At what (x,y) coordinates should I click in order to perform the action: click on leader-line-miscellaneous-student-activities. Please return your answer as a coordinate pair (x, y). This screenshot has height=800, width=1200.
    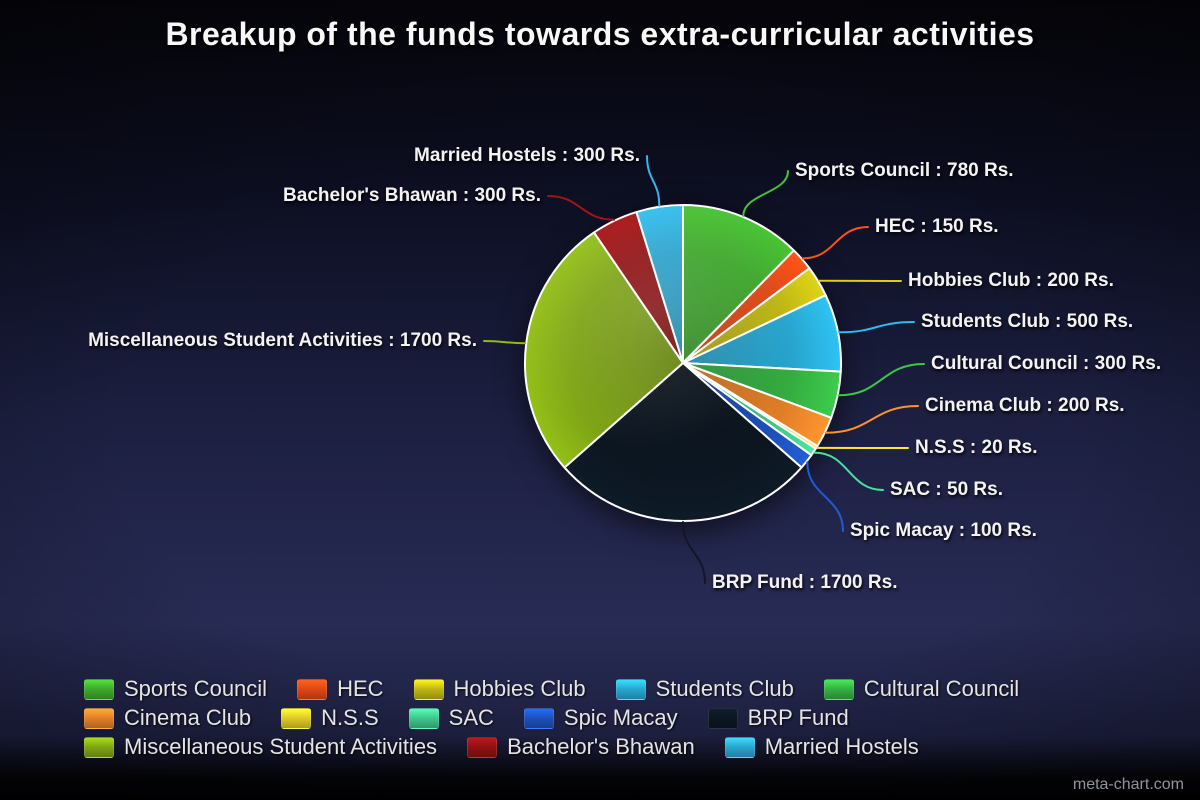
    Looking at the image, I should click on (505, 342).